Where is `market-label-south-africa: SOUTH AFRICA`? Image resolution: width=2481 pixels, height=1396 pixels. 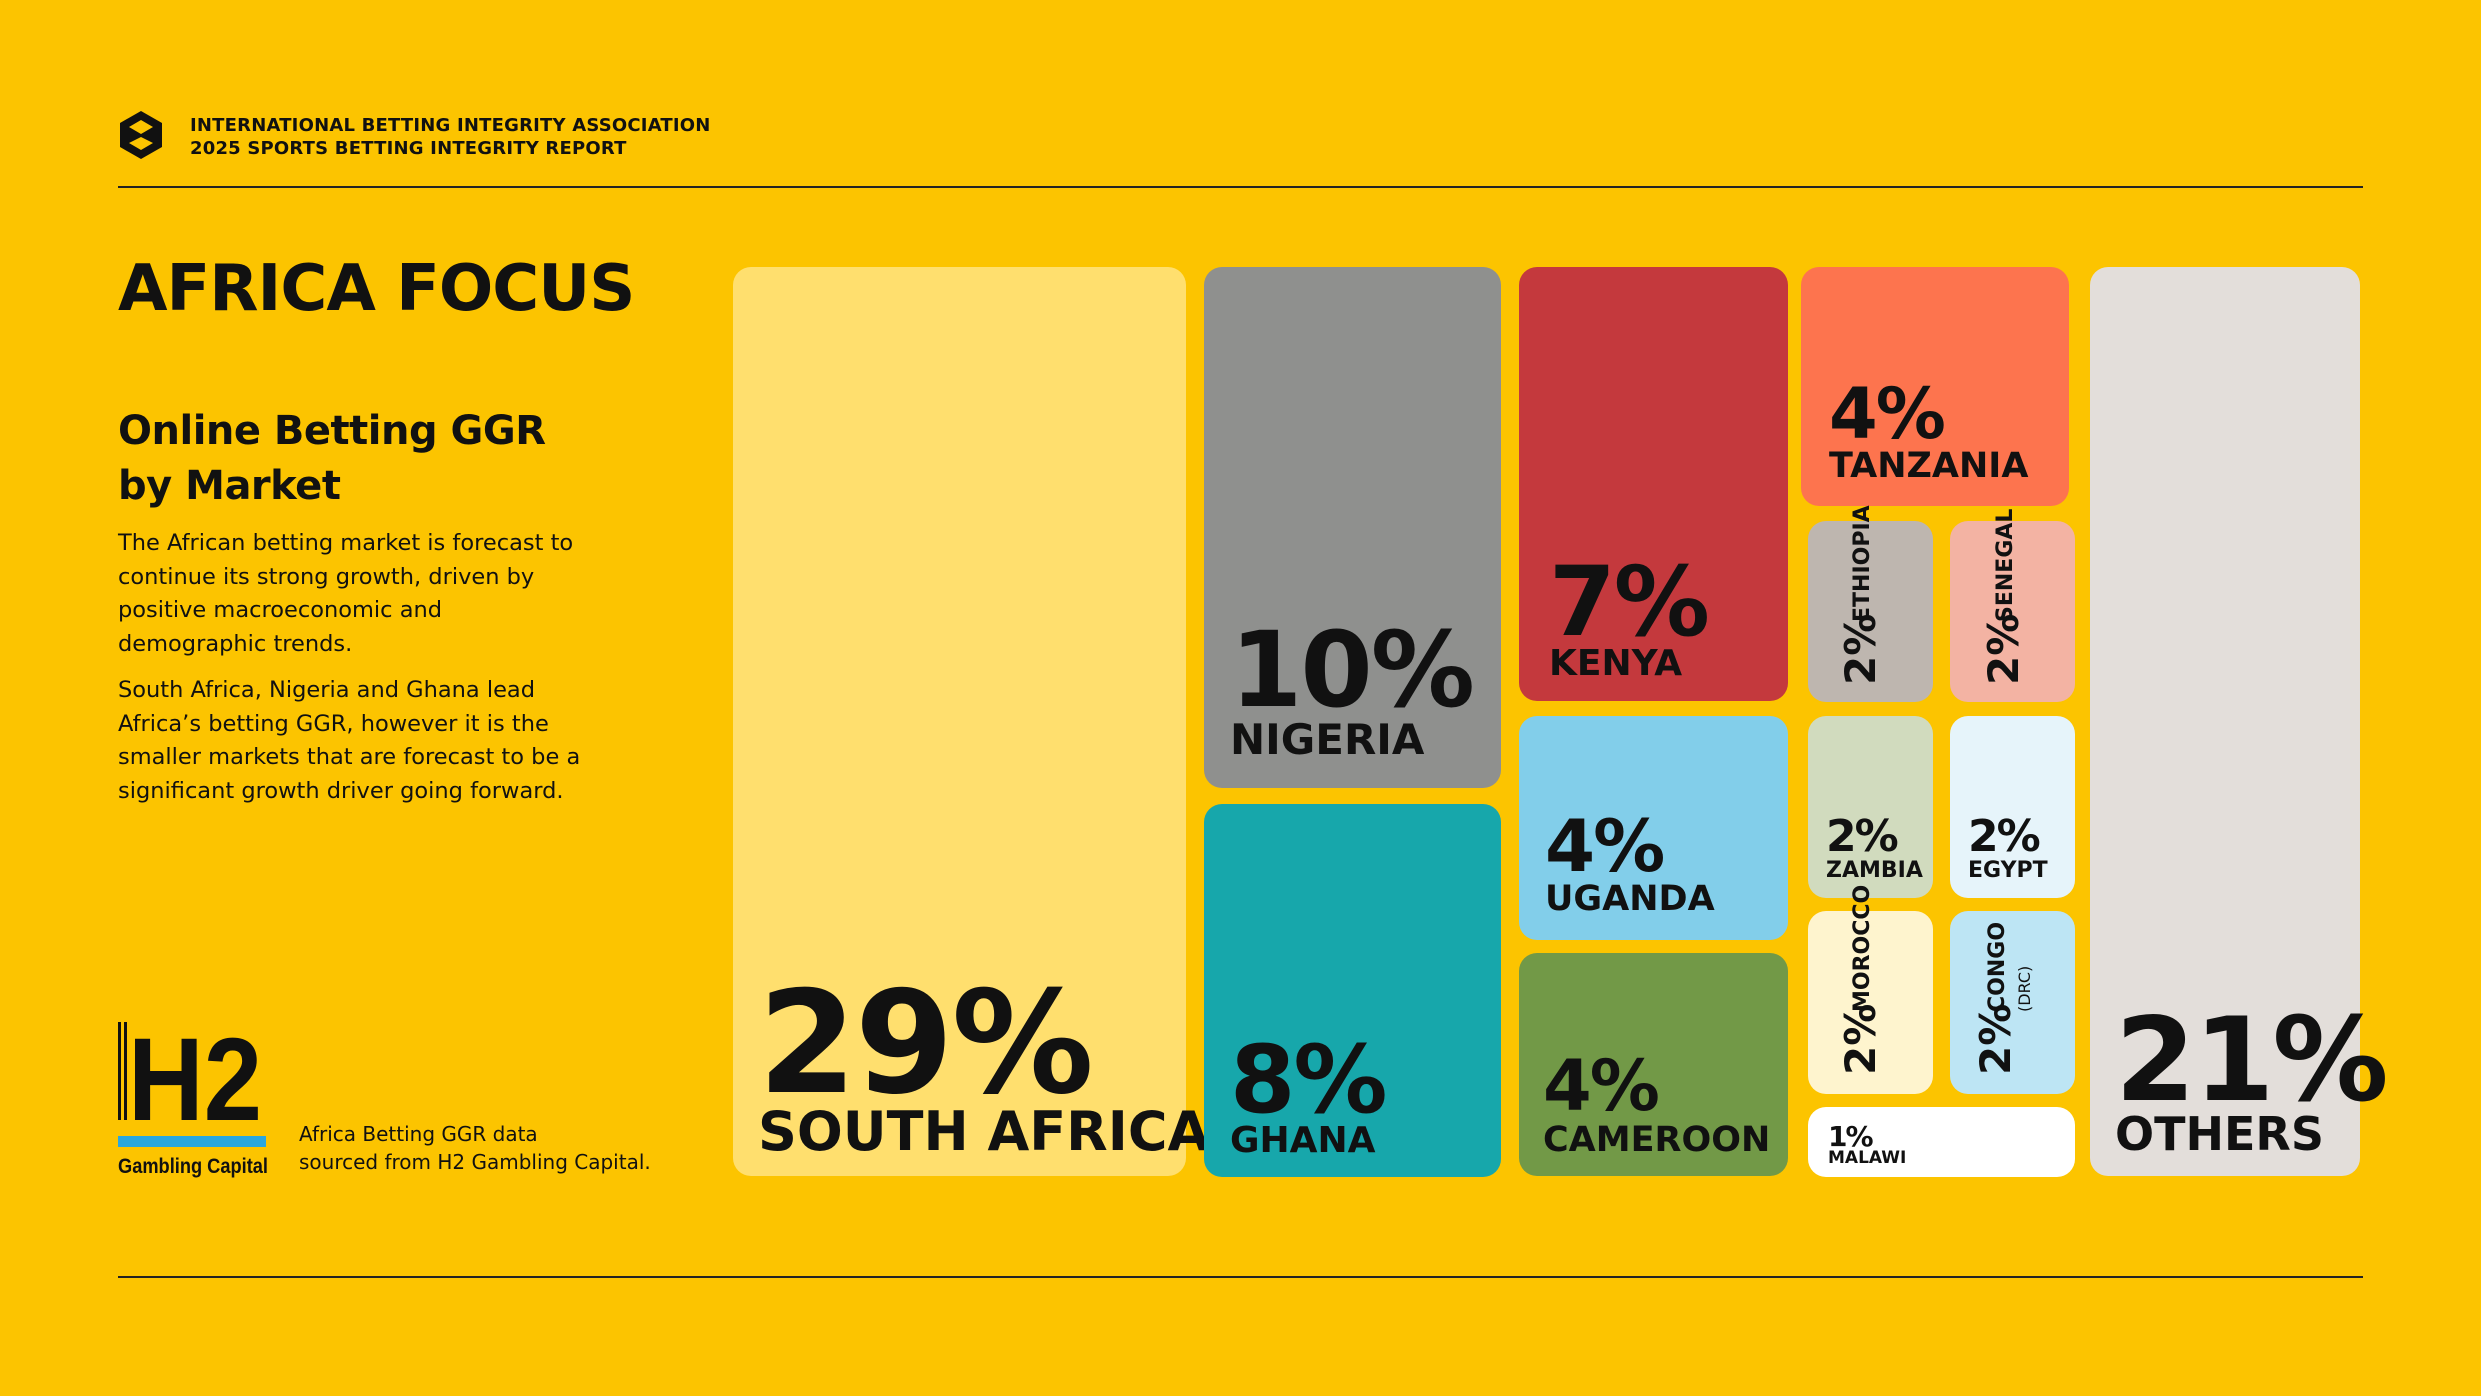
market-label-south-africa: SOUTH AFRICA is located at coordinates (983, 1131).